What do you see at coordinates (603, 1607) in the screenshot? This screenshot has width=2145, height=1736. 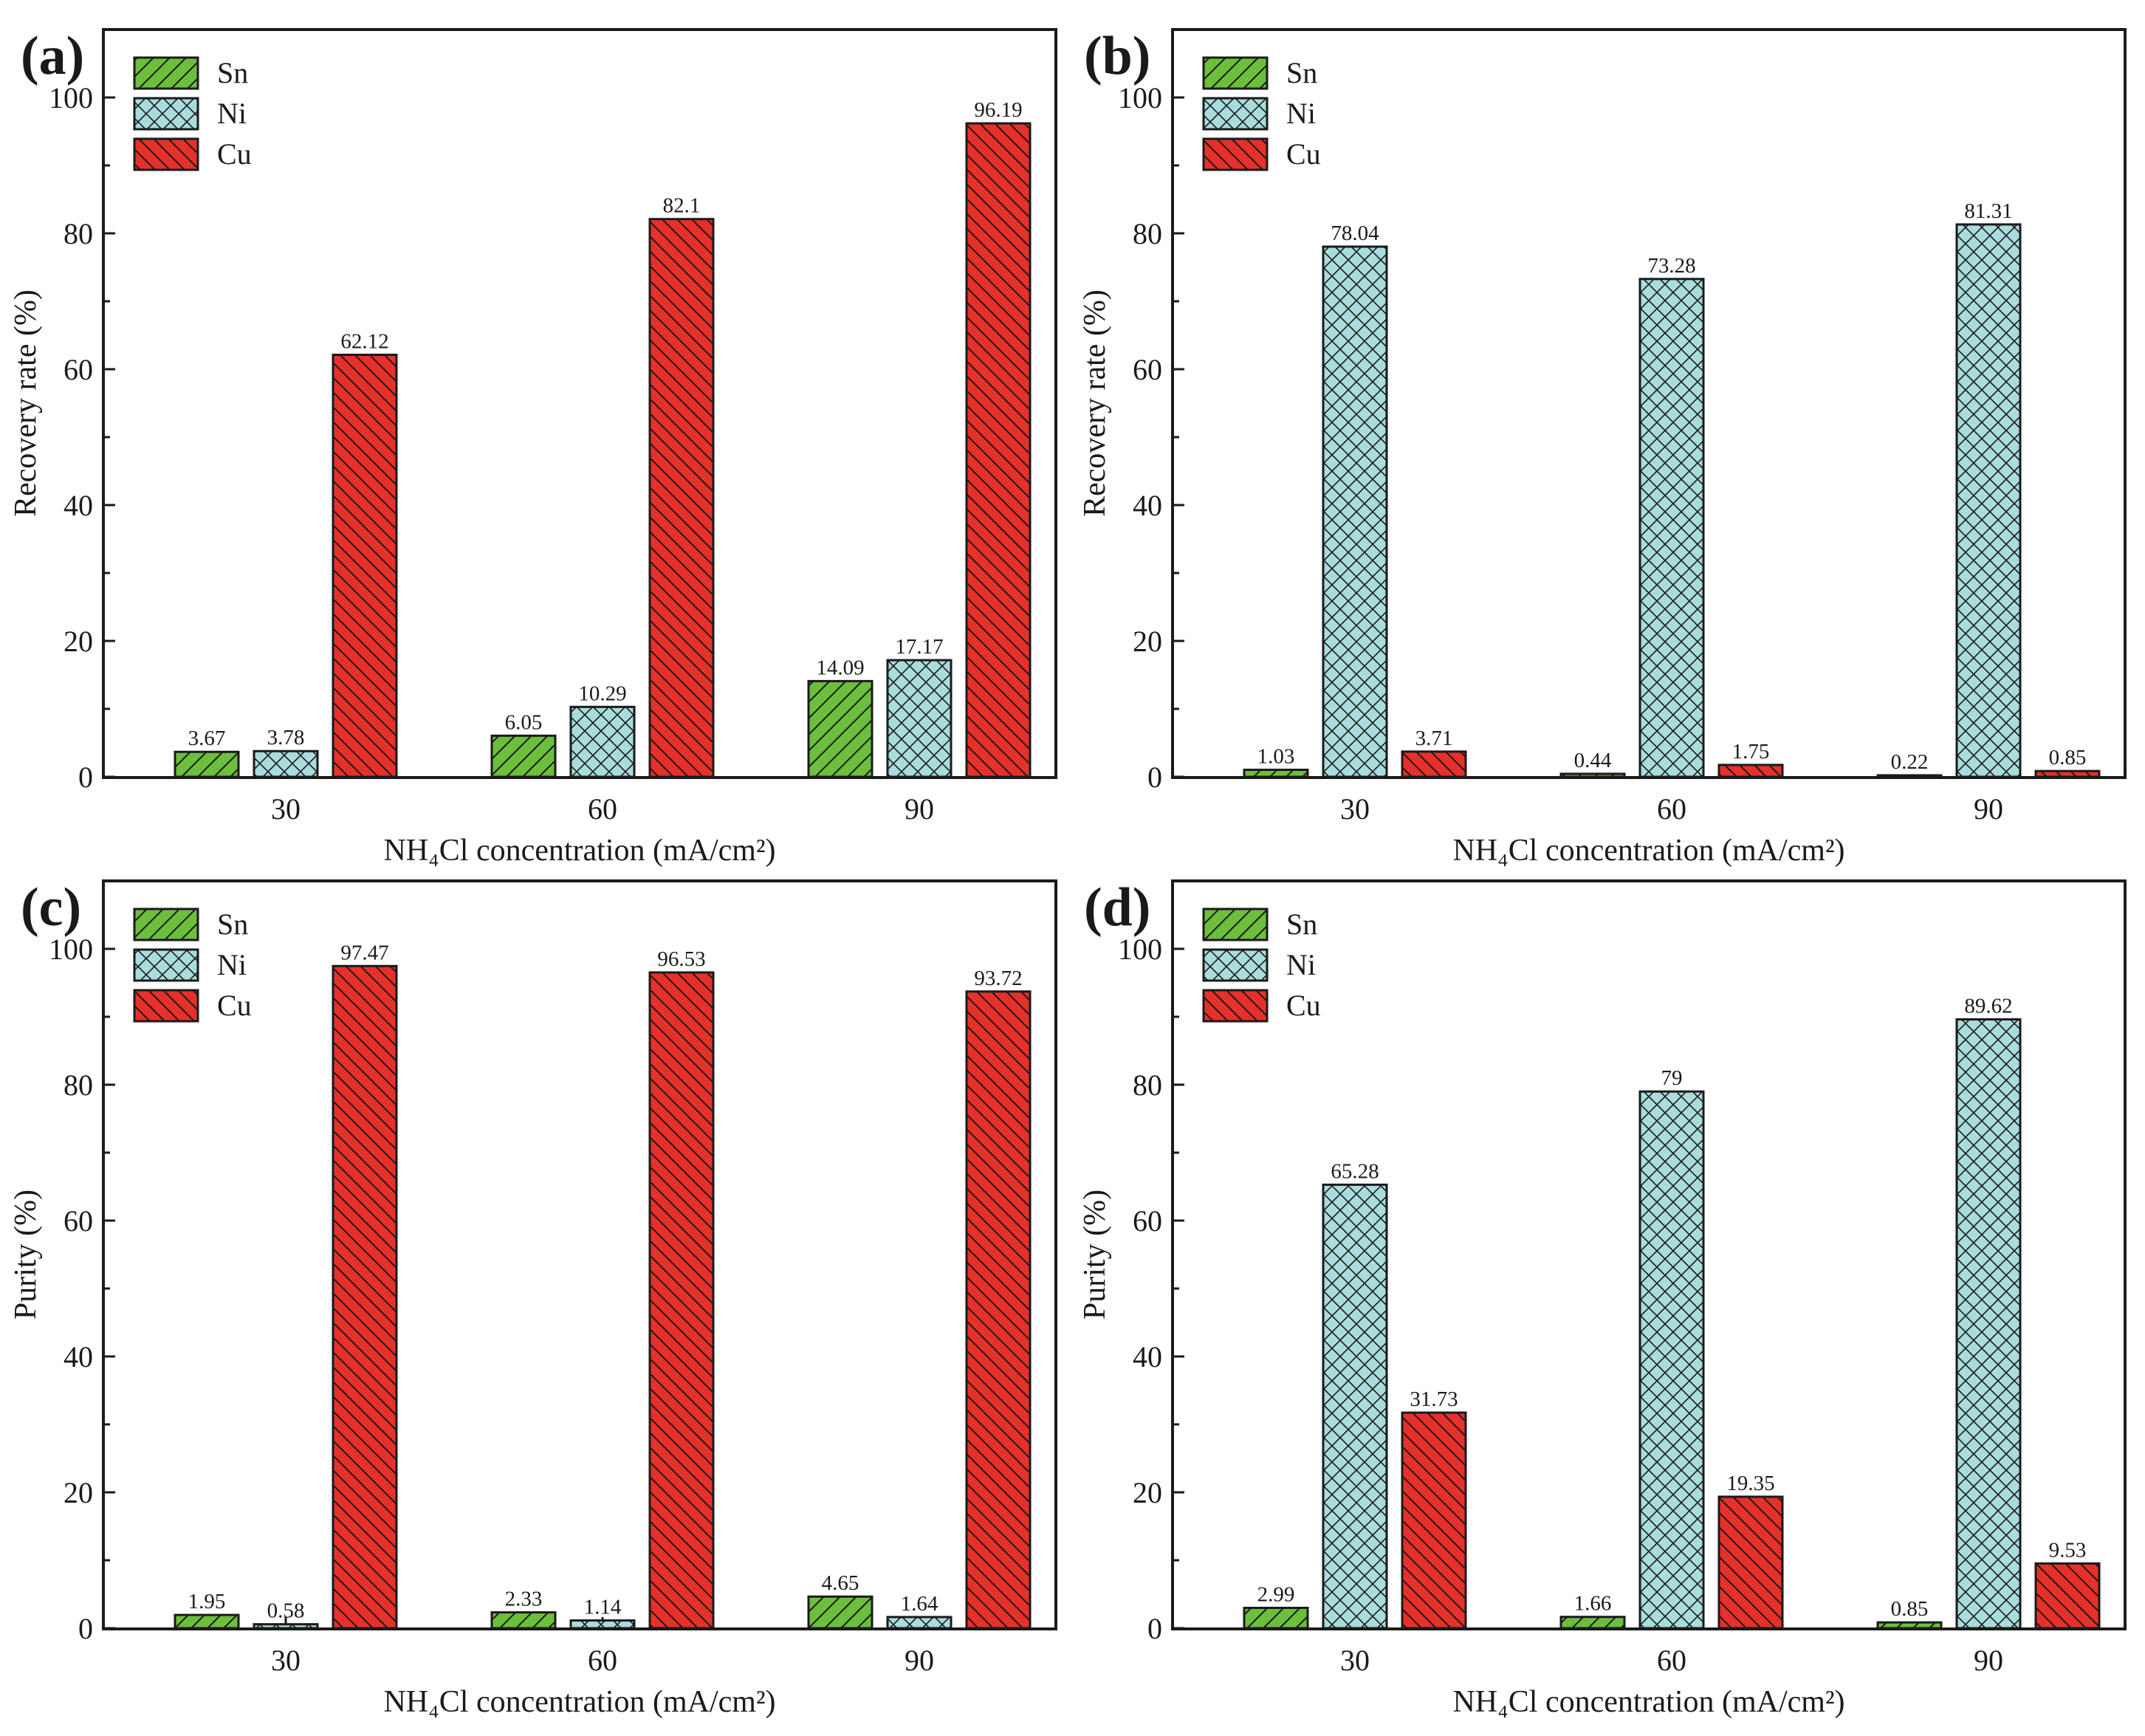 I see `data-label: 1.14` at bounding box center [603, 1607].